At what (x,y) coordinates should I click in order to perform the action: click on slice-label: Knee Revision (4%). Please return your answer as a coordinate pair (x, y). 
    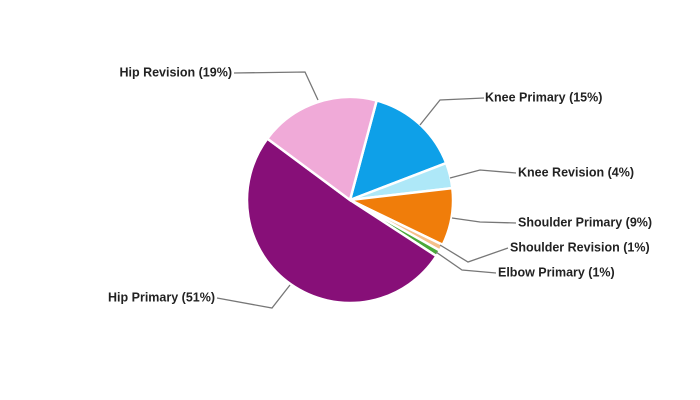
    Looking at the image, I should click on (576, 172).